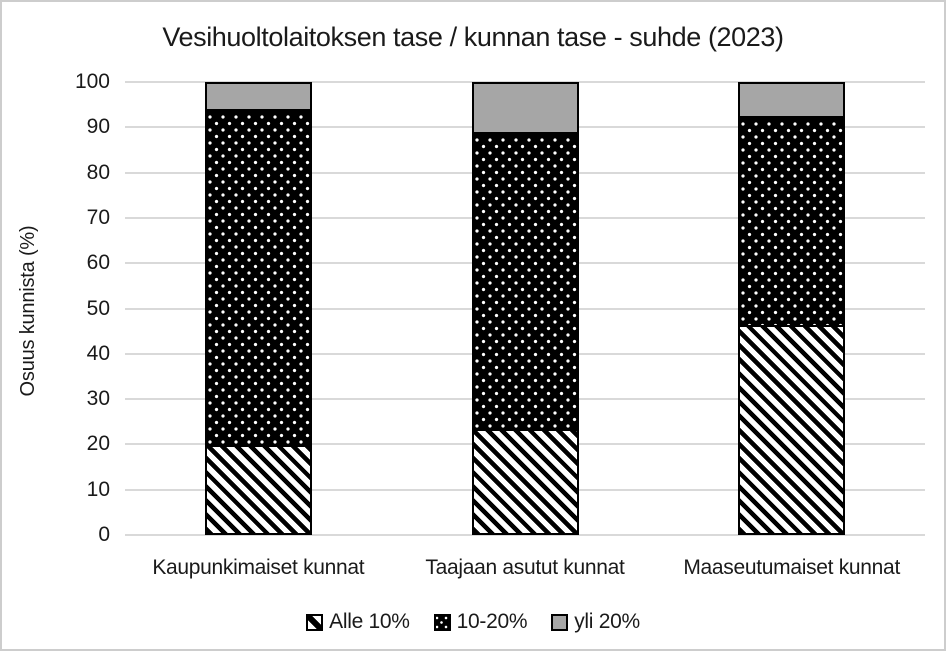 Image resolution: width=946 pixels, height=651 pixels. What do you see at coordinates (98, 217) in the screenshot?
I see `y-tick-label-70: 70` at bounding box center [98, 217].